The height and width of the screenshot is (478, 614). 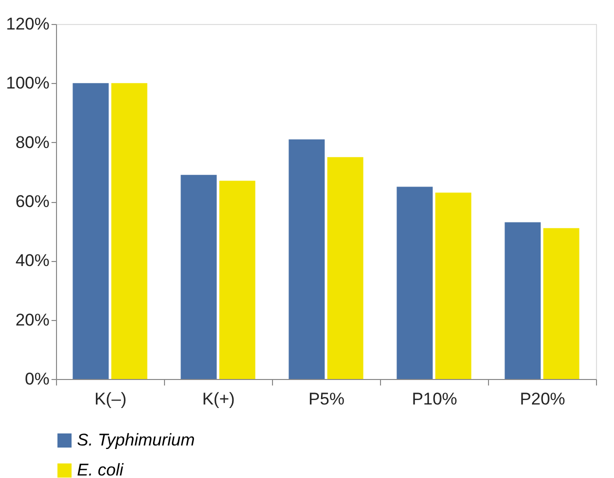 What do you see at coordinates (28, 83) in the screenshot?
I see `y-tick-label: 100%` at bounding box center [28, 83].